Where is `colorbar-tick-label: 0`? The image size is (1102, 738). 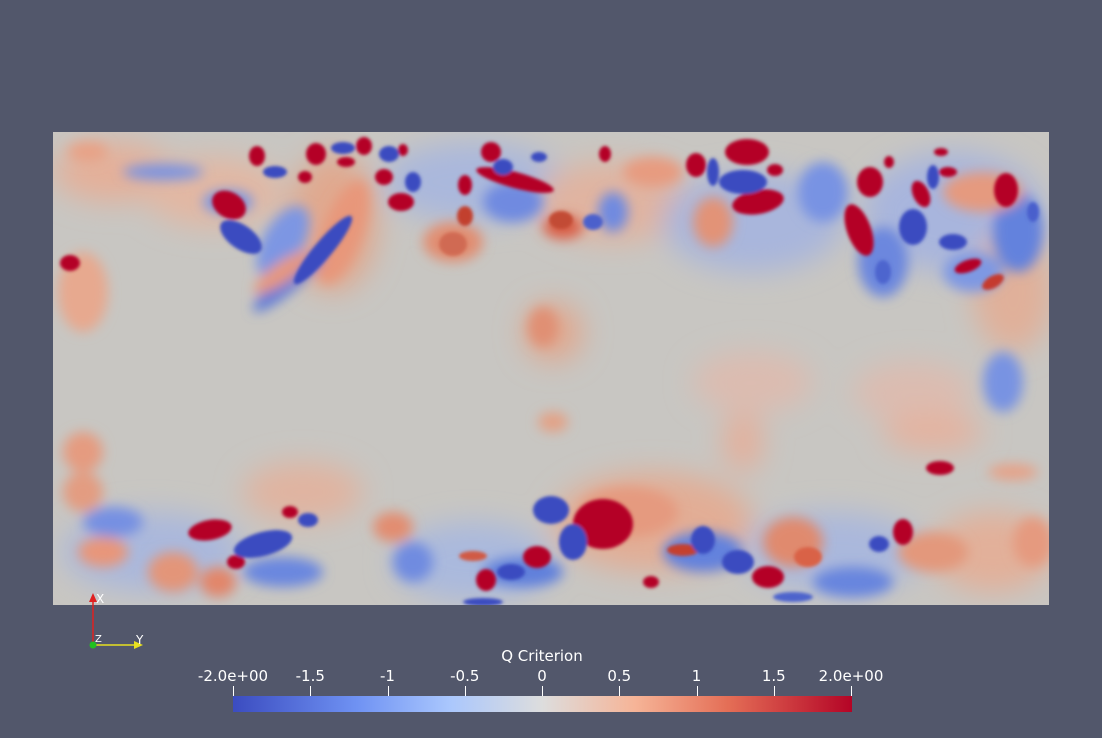 colorbar-tick-label: 0 is located at coordinates (542, 676).